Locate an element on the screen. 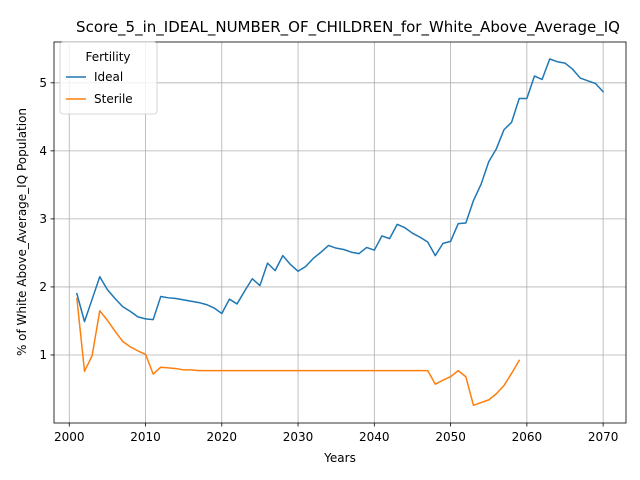  x-axis-ticks: 2000 2010 2020 2030 2040 2050 2060 2070 is located at coordinates (336, 433).